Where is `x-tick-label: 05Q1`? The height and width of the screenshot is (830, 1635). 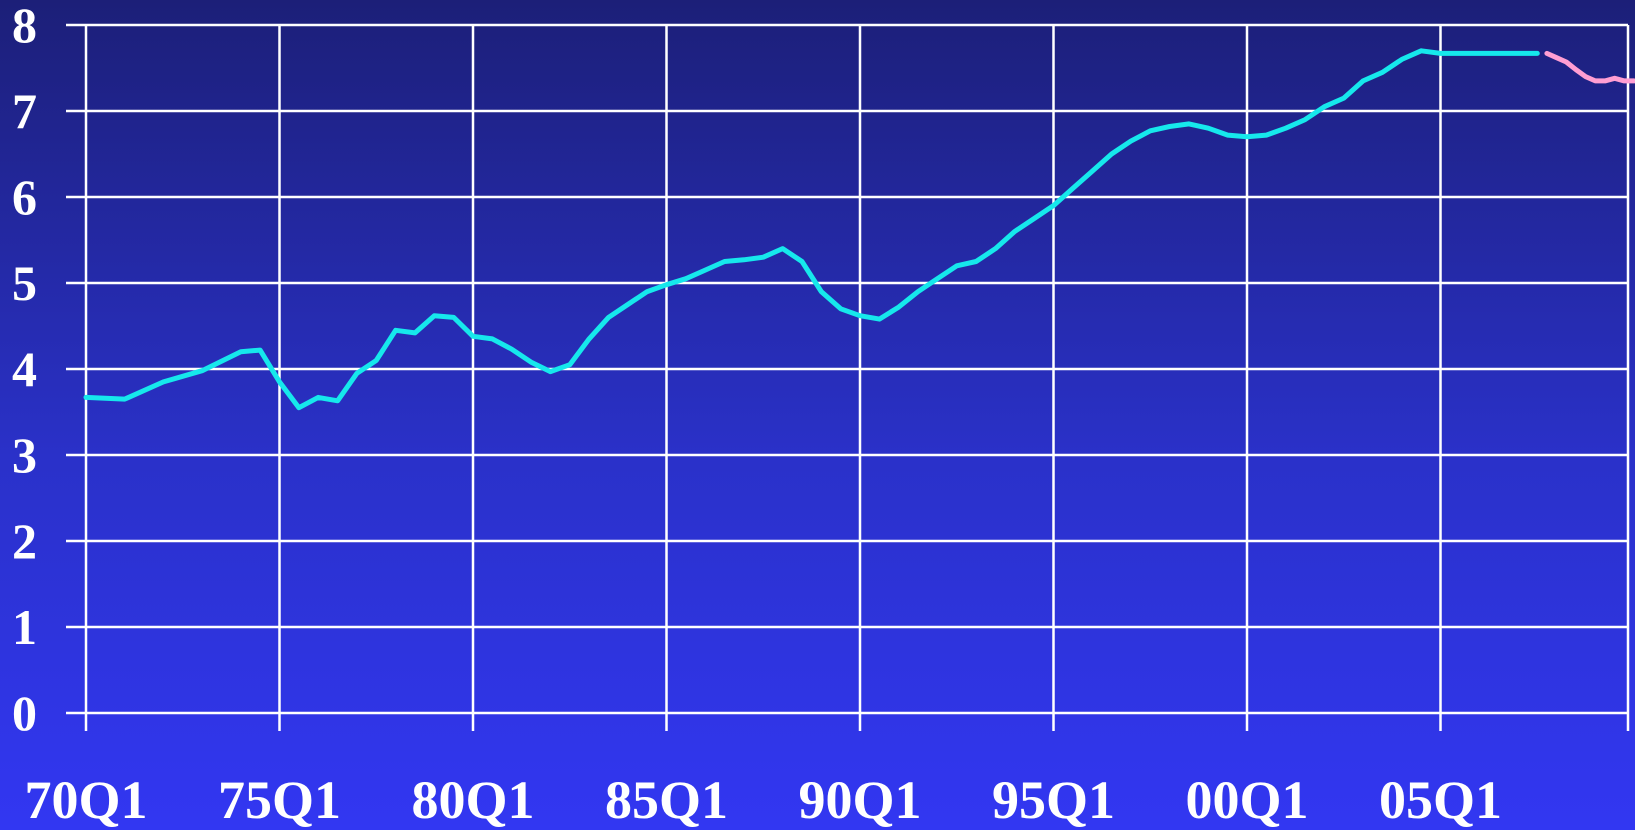 x-tick-label: 05Q1 is located at coordinates (1440, 800).